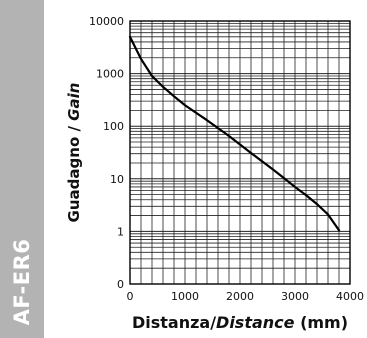  What do you see at coordinates (120, 231) in the screenshot?
I see `y-tick-label: 1` at bounding box center [120, 231].